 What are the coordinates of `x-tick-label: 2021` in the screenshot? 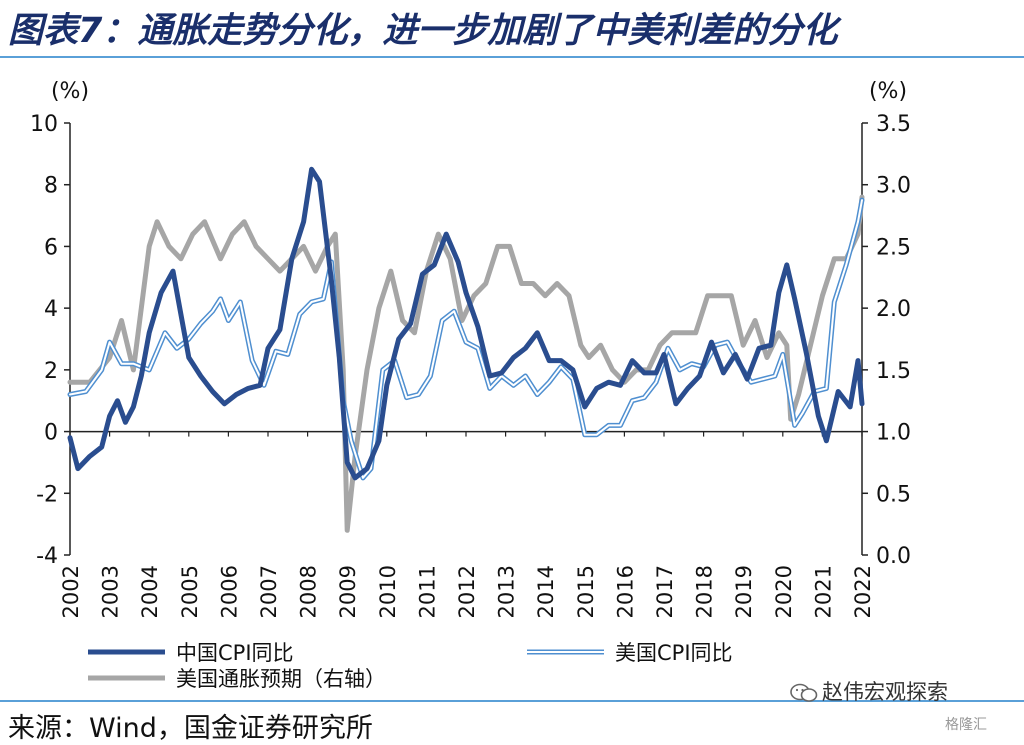 It's located at (823, 591).